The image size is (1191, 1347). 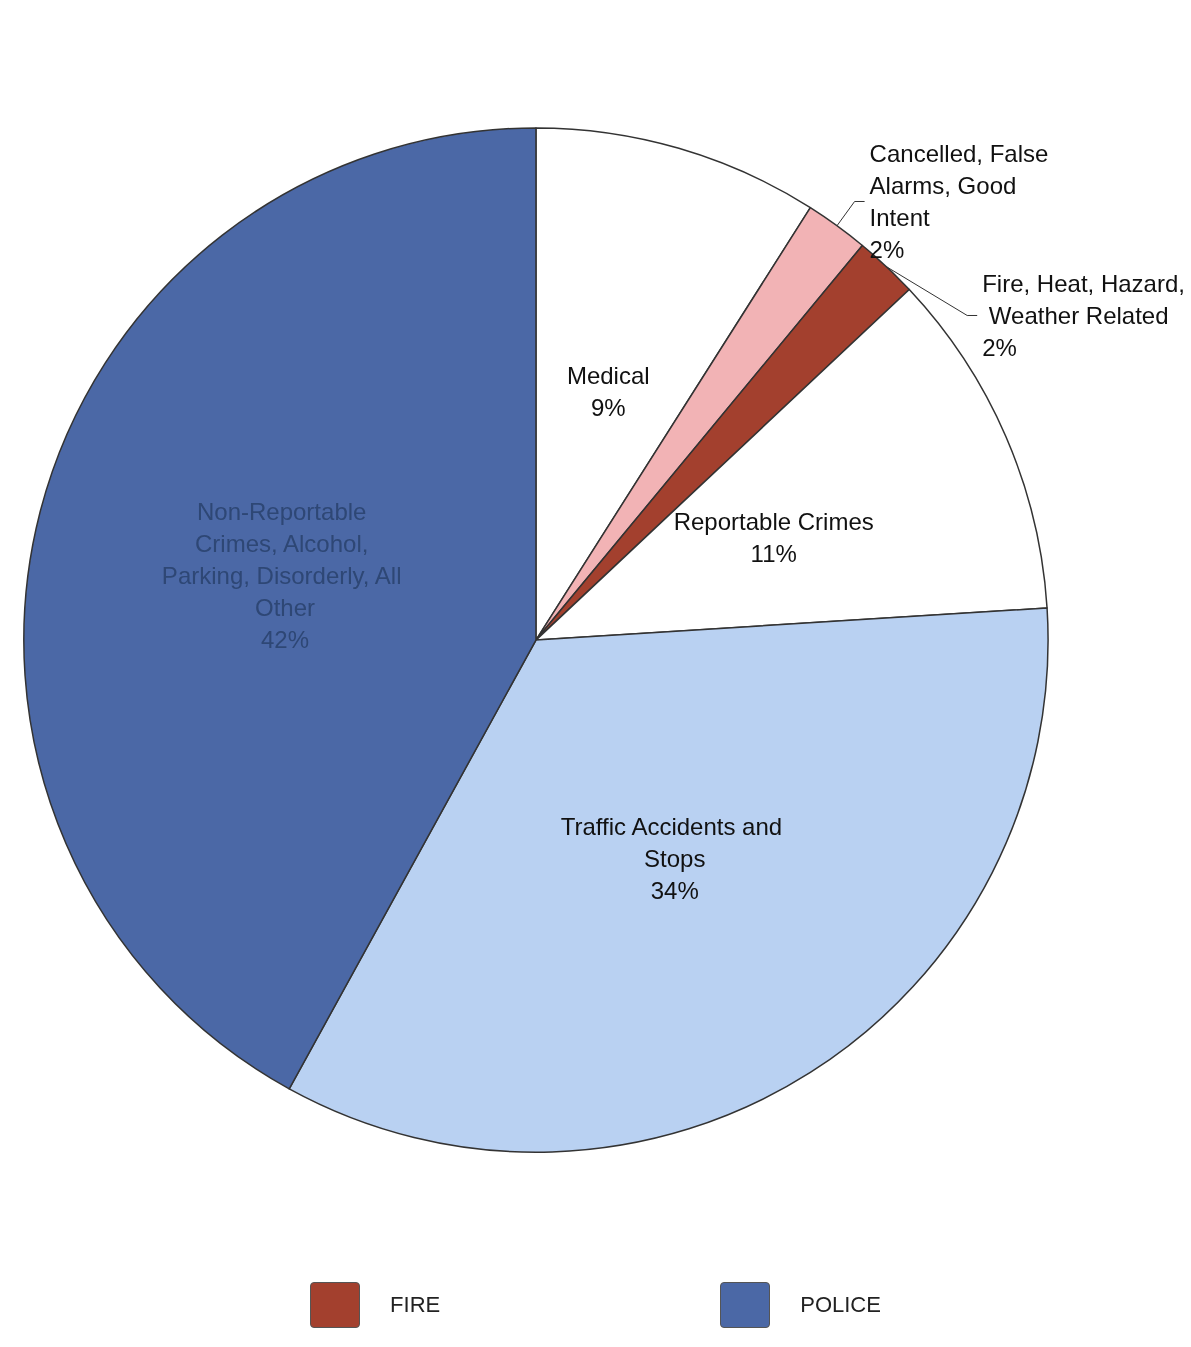 What do you see at coordinates (674, 891) in the screenshot?
I see `data-label: 34%` at bounding box center [674, 891].